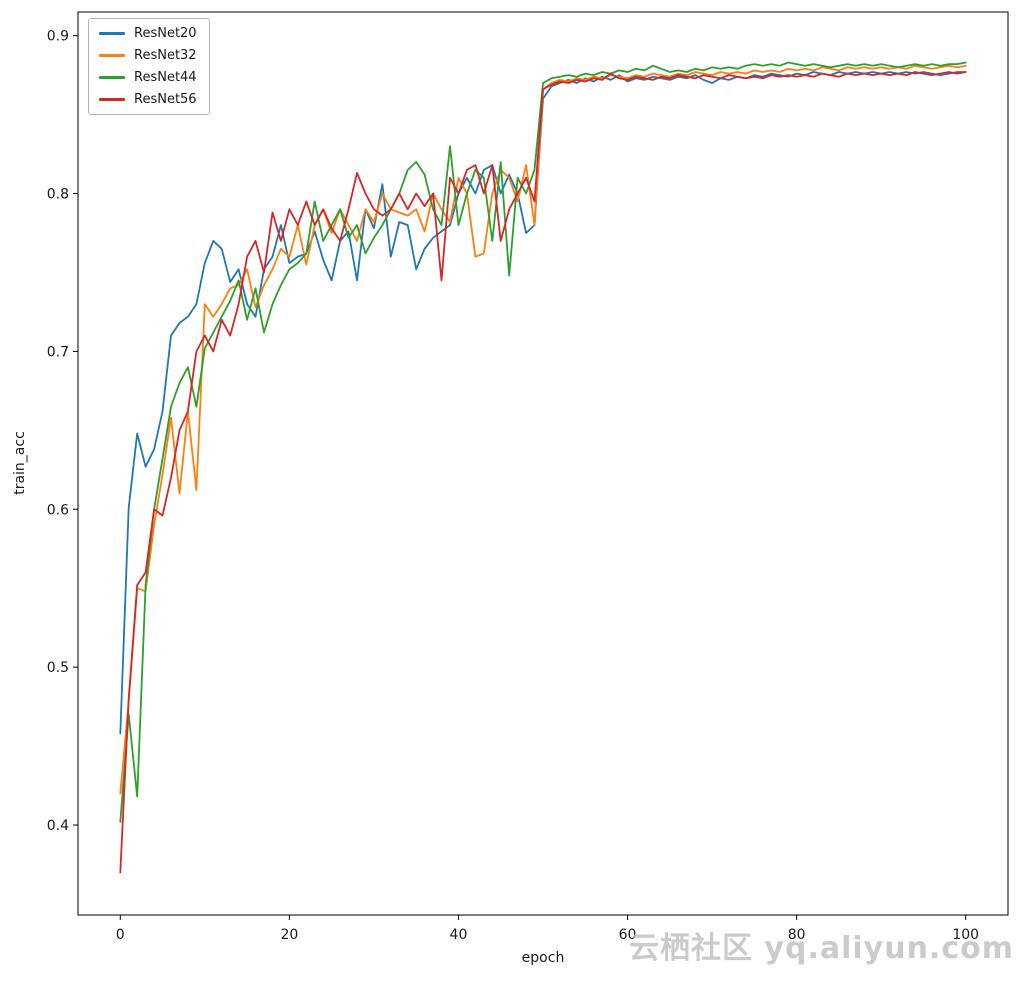 Image resolution: width=1018 pixels, height=981 pixels. What do you see at coordinates (965, 935) in the screenshot?
I see `x-tick-label: 100` at bounding box center [965, 935].